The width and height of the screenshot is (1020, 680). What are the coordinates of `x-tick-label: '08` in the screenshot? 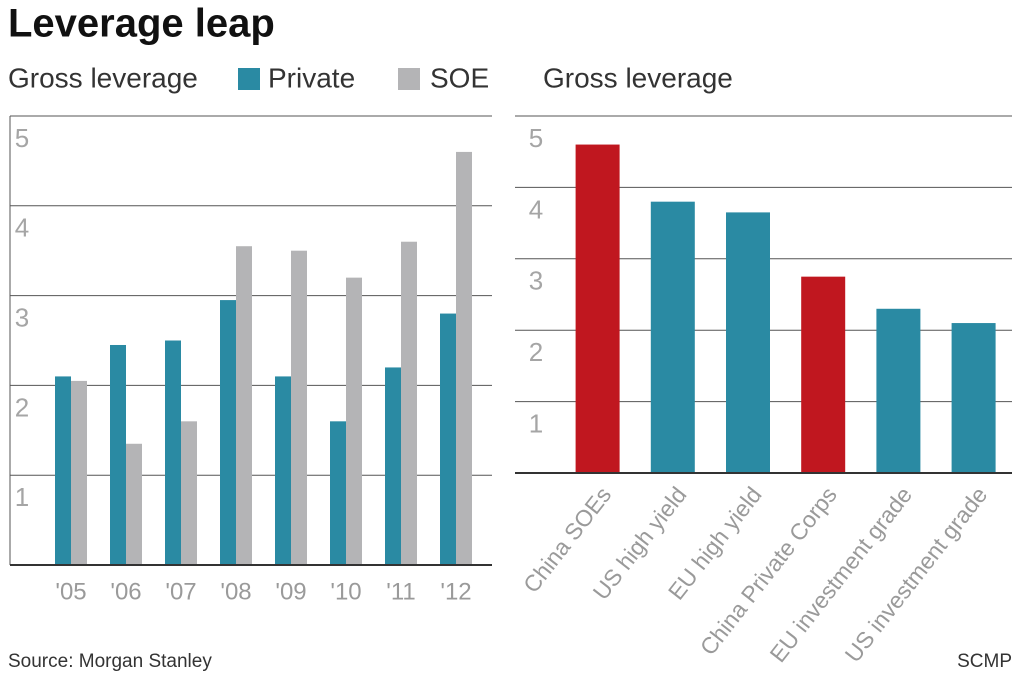 It's located at (235, 591).